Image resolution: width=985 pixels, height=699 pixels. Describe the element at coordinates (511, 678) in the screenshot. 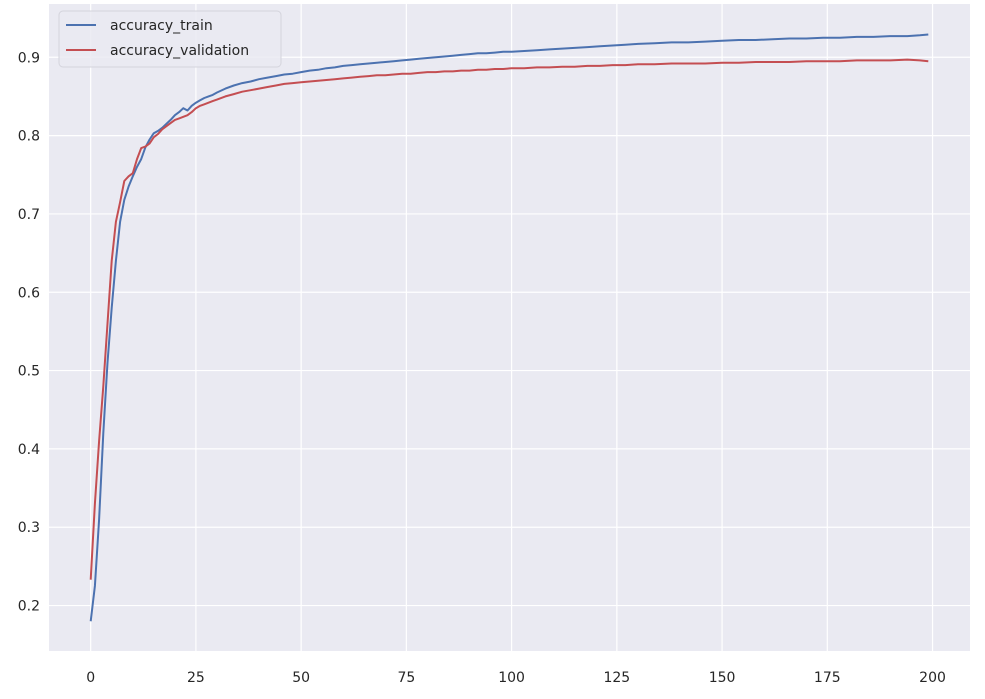

I see `x-tick-label: 100` at that location.